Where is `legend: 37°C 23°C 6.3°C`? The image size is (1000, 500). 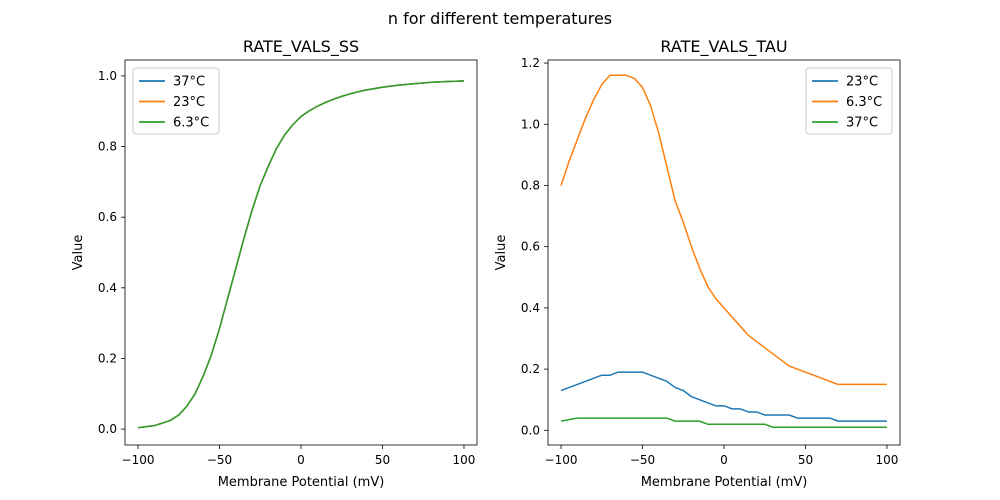
legend: 37°C 23°C 6.3°C is located at coordinates (176, 101).